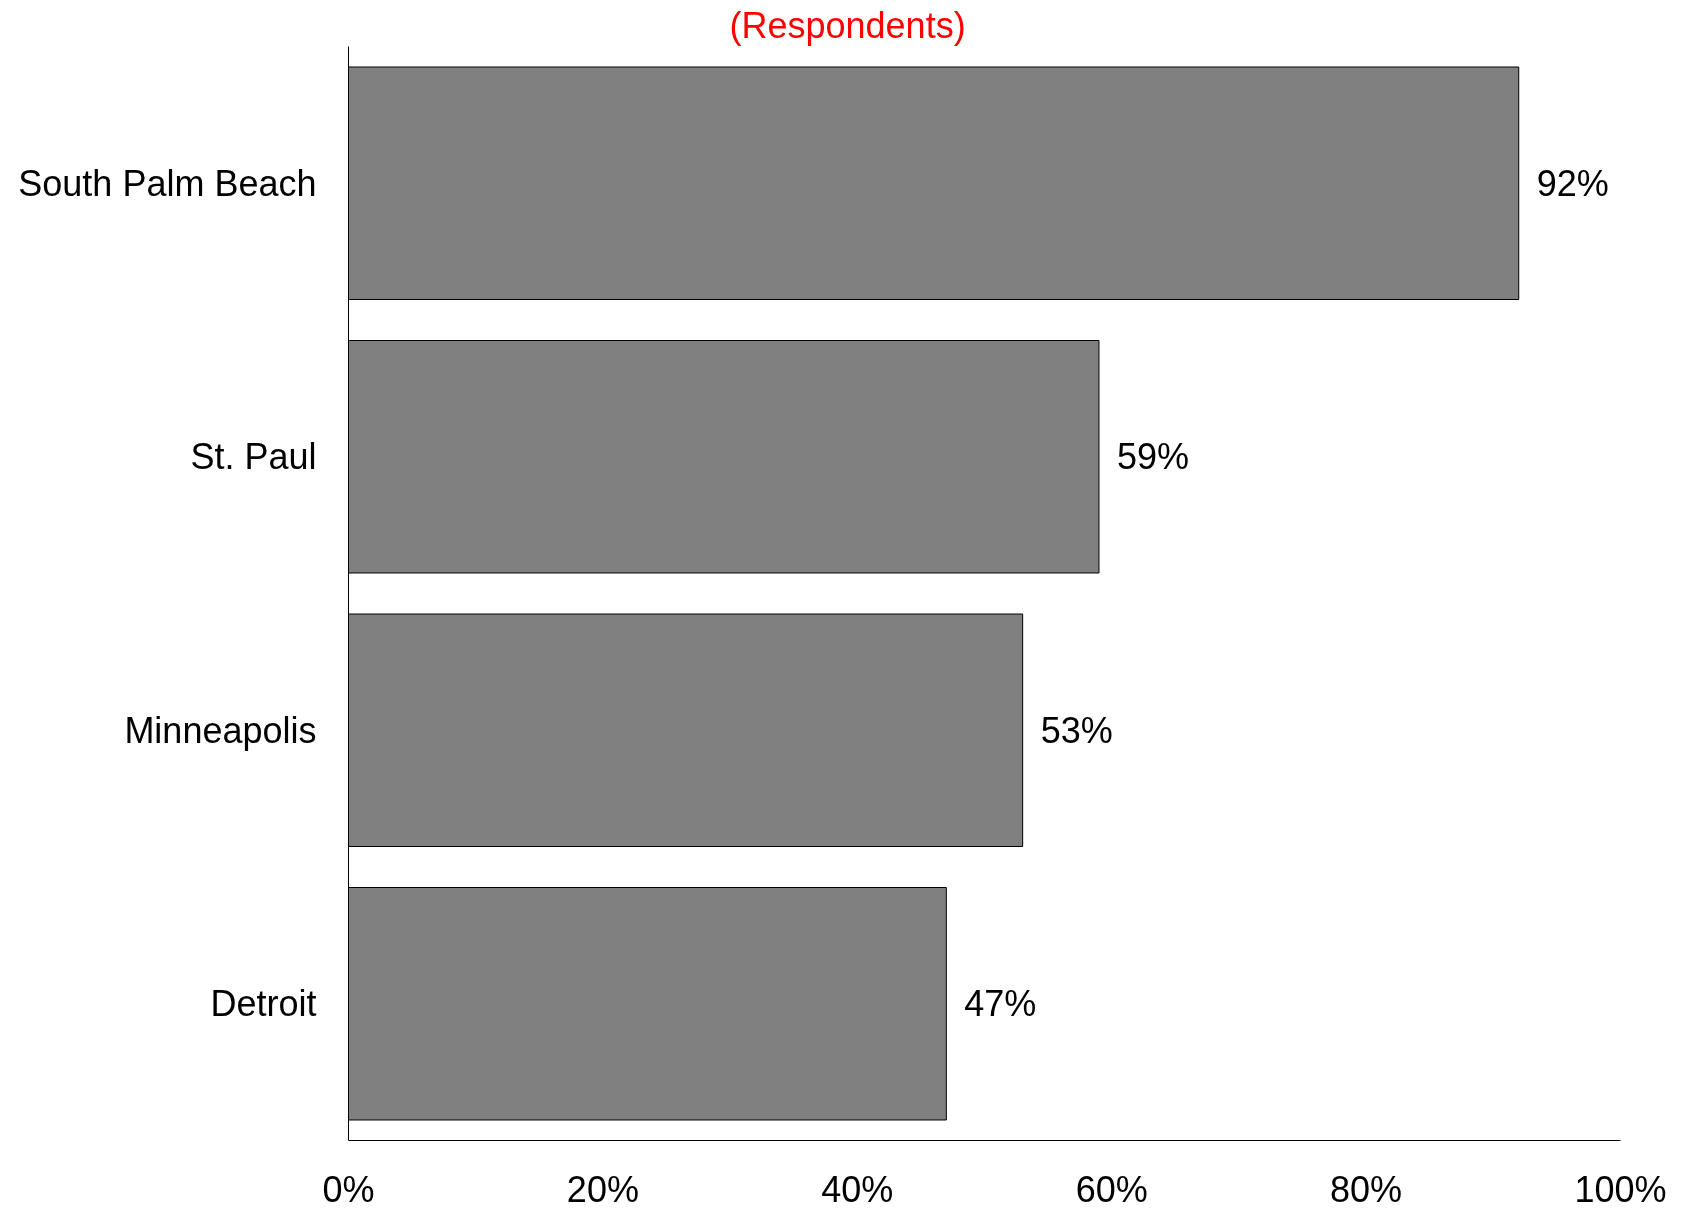 Image resolution: width=1681 pixels, height=1215 pixels. Describe the element at coordinates (253, 457) in the screenshot. I see `y-tick-label: St. Paul` at that location.